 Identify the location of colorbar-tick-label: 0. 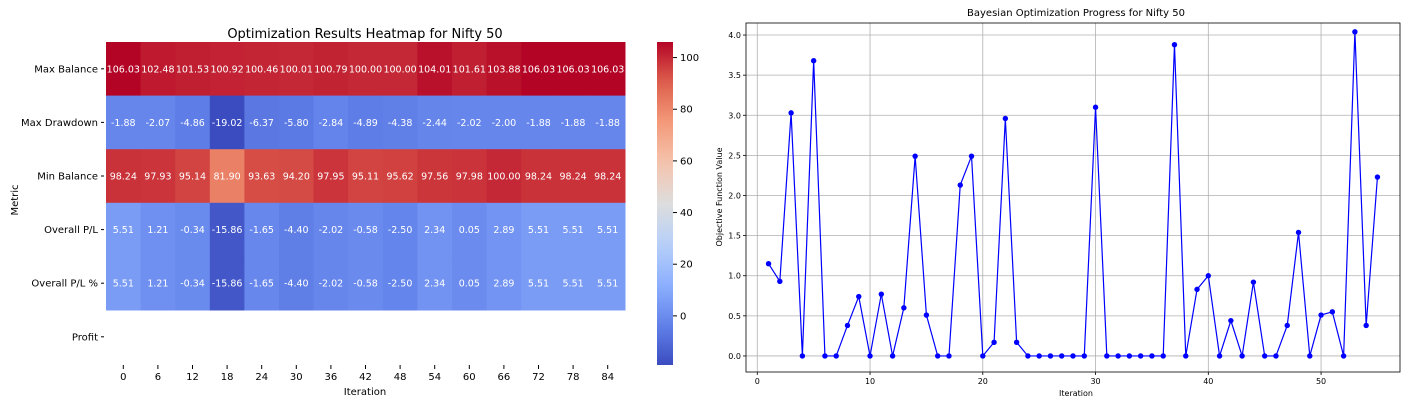
(683, 316).